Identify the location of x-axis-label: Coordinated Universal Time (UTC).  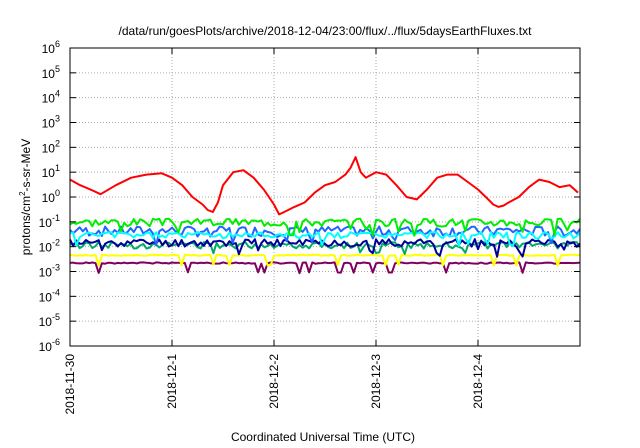
(323, 437).